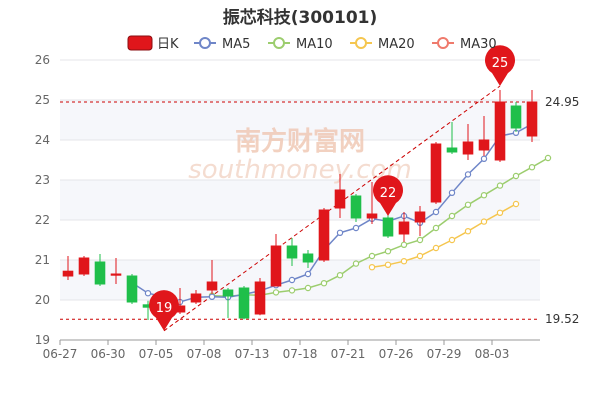 This screenshot has width=600, height=400. What do you see at coordinates (108, 354) in the screenshot?
I see `x-tick-label: 06-30` at bounding box center [108, 354].